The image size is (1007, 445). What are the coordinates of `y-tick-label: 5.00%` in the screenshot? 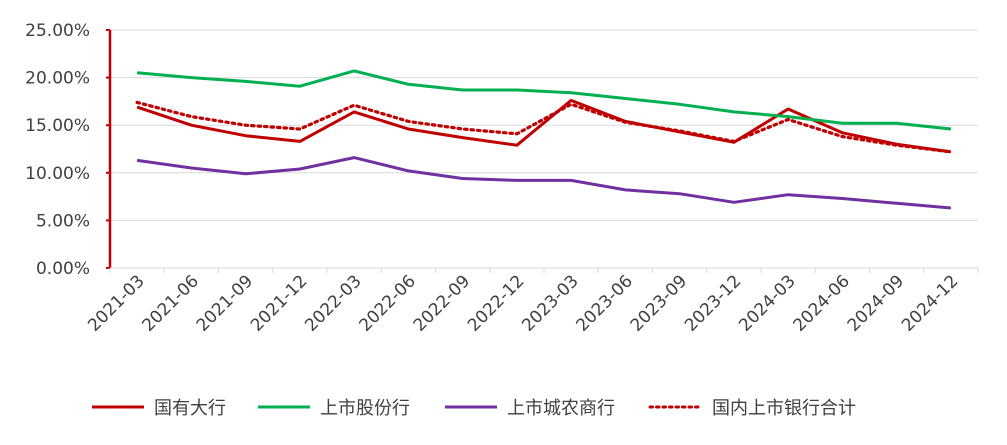 It's located at (63, 221).